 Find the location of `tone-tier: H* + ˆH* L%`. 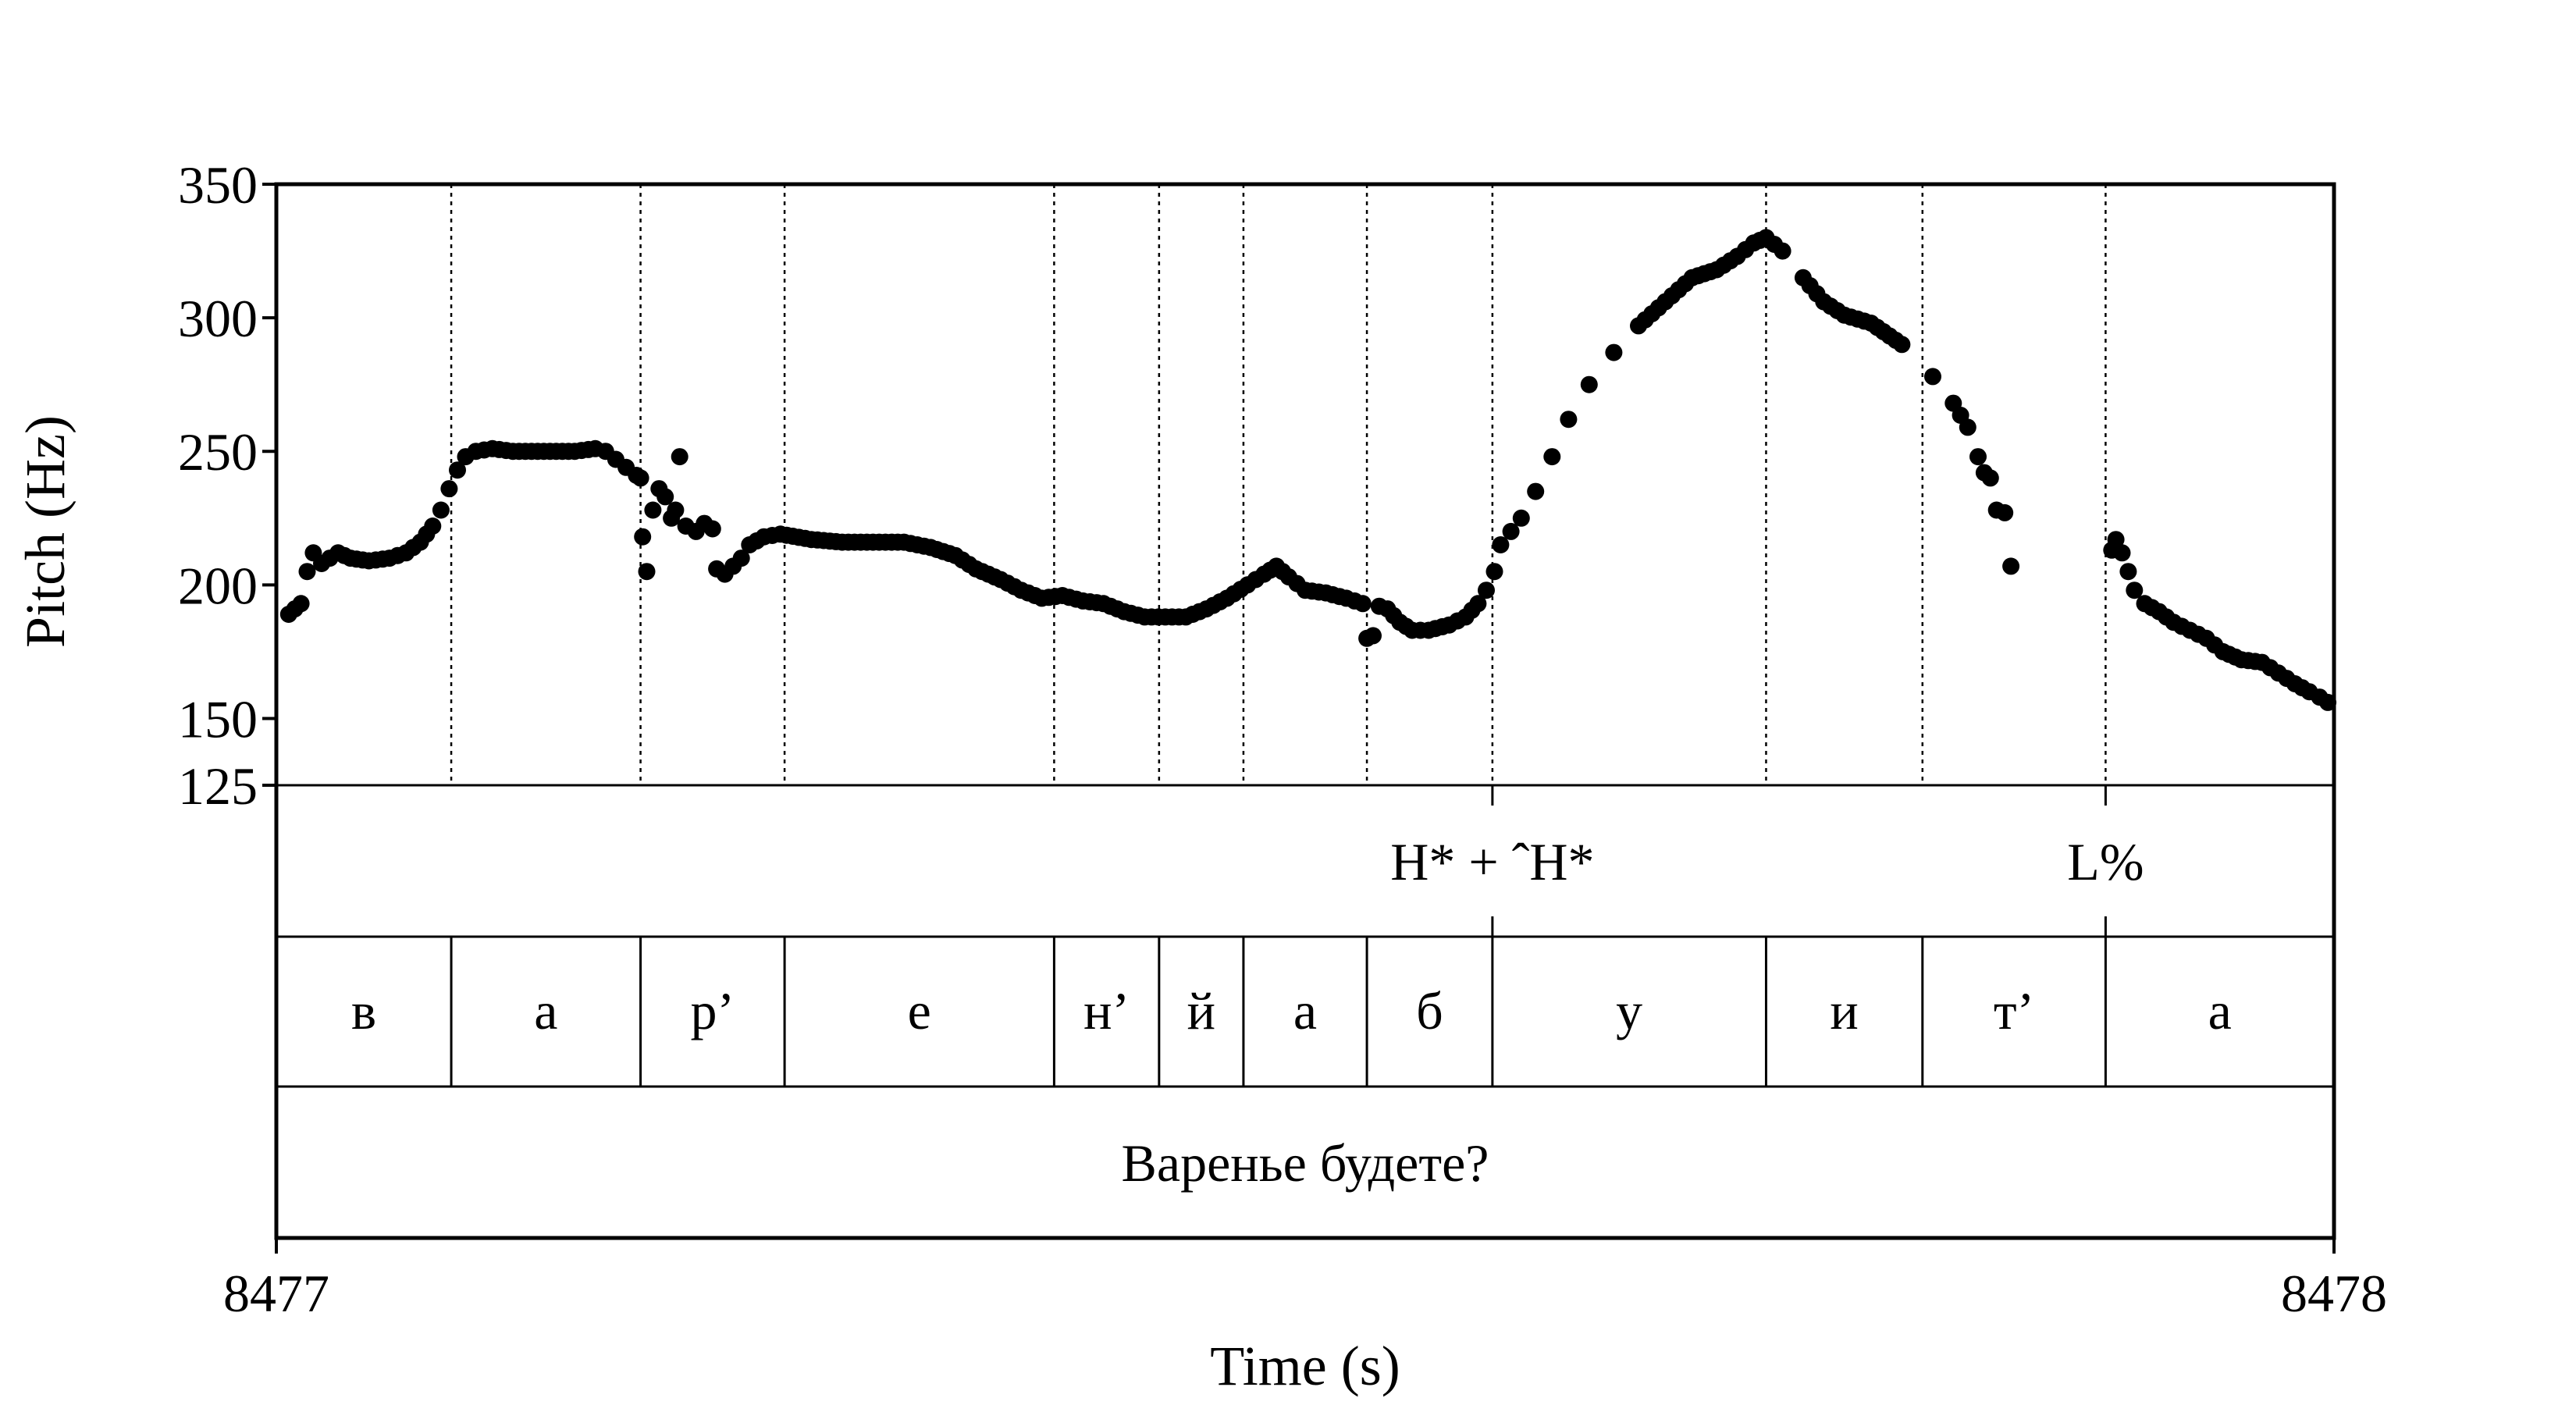

tone-tier: H* + ˆH* L% is located at coordinates (1767, 861).